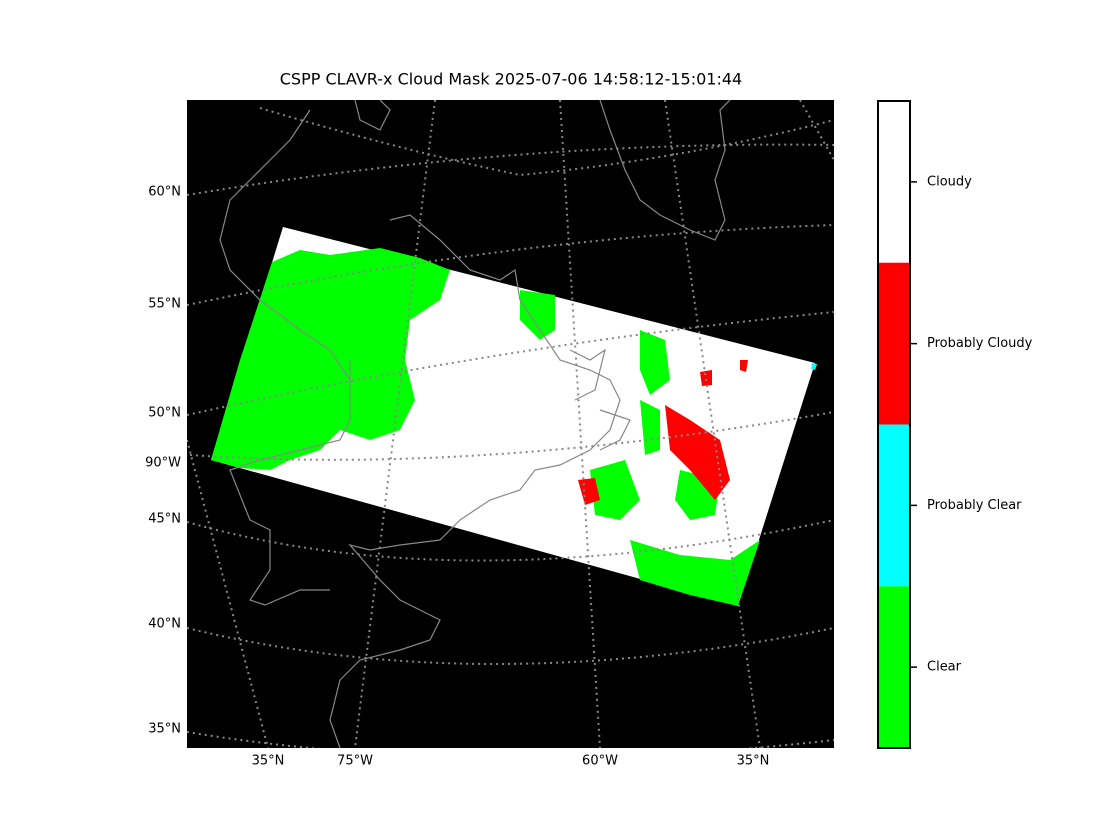  What do you see at coordinates (164, 624) in the screenshot?
I see `lat-label: 40°N` at bounding box center [164, 624].